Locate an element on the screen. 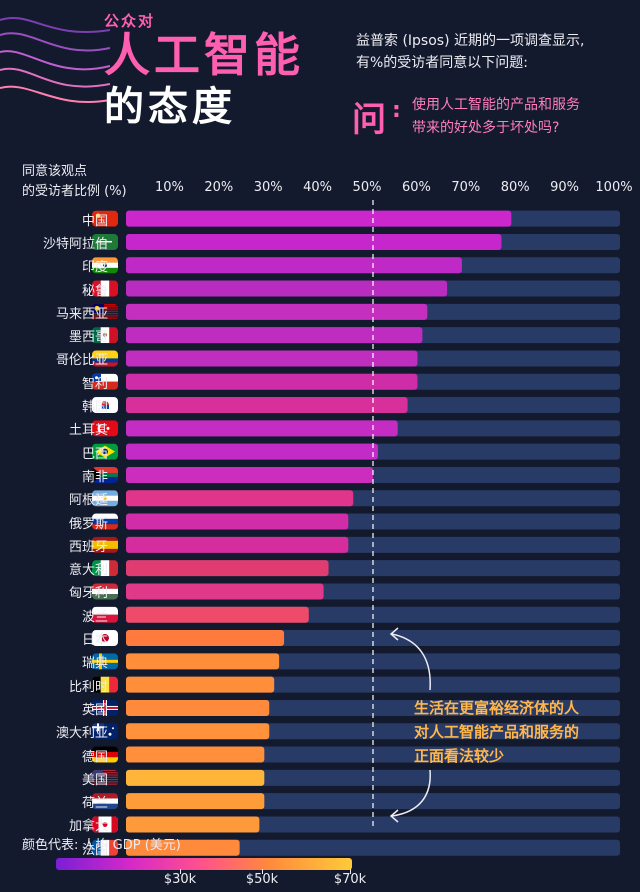  flag-ca-icon is located at coordinates (105, 824).